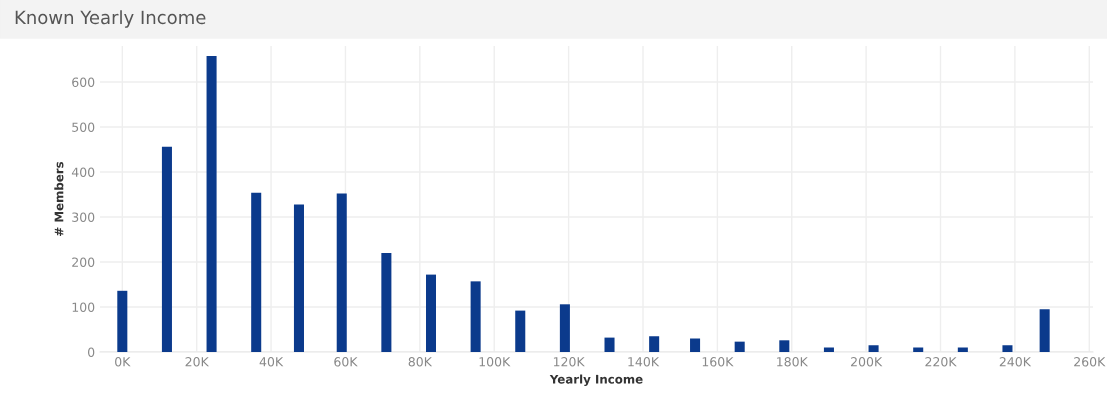 This screenshot has height=402, width=1107. What do you see at coordinates (83, 82) in the screenshot?
I see `y-tick-label: 600` at bounding box center [83, 82].